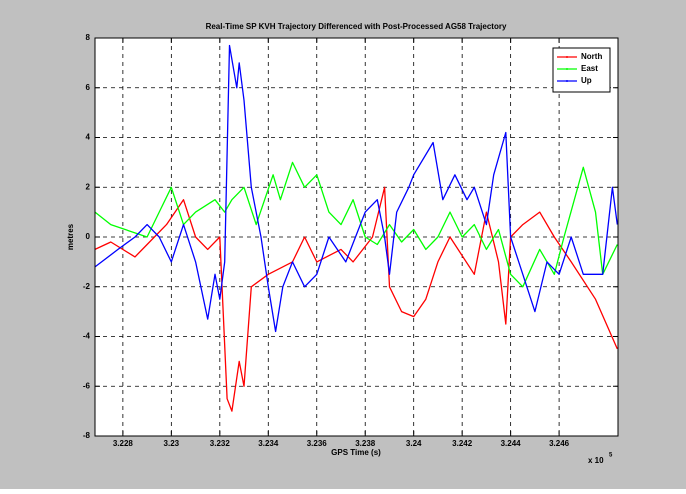  Describe the element at coordinates (589, 68) in the screenshot. I see `legend-label: East` at that location.